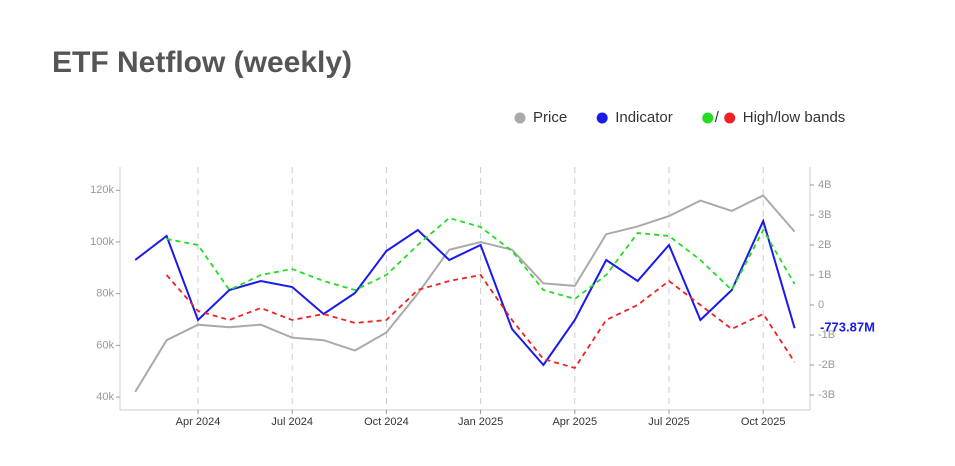  I want to click on chart-title: ETF Netflow (weekly), so click(202, 62).